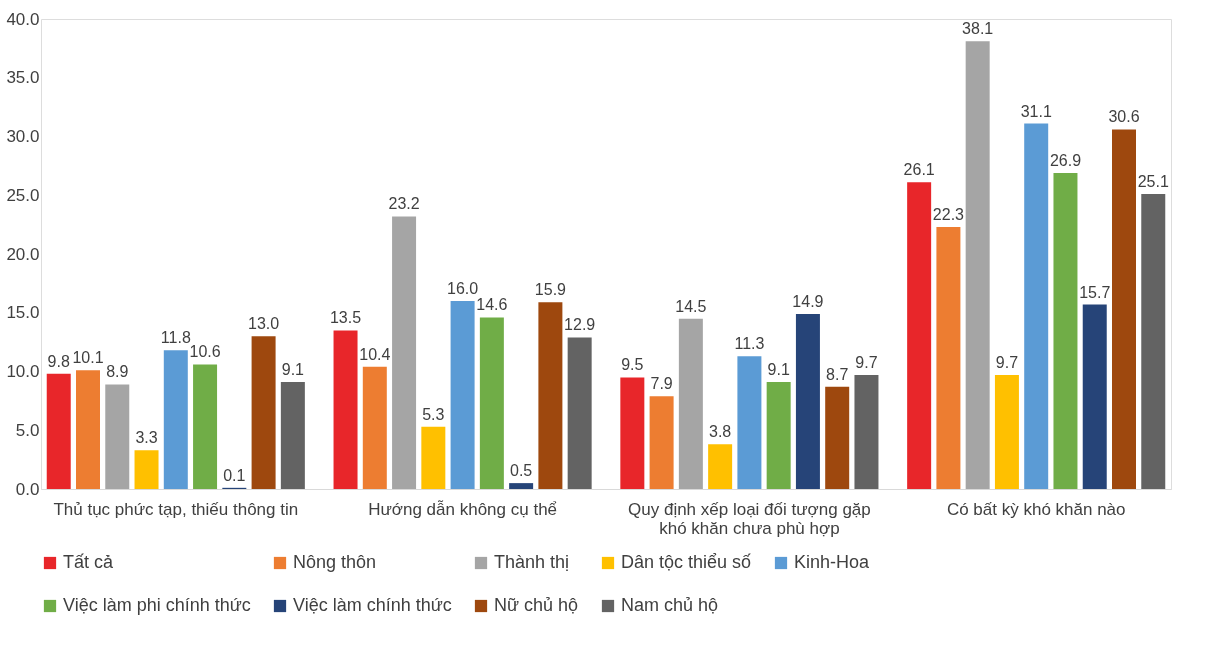 This screenshot has width=1220, height=658. I want to click on legend-label: Tất cả, so click(89, 562).